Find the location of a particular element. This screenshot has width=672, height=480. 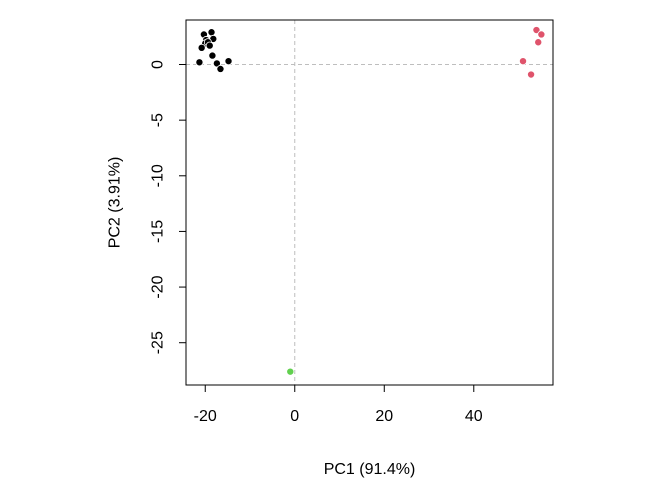

x-tick-label: 0 is located at coordinates (294, 416).